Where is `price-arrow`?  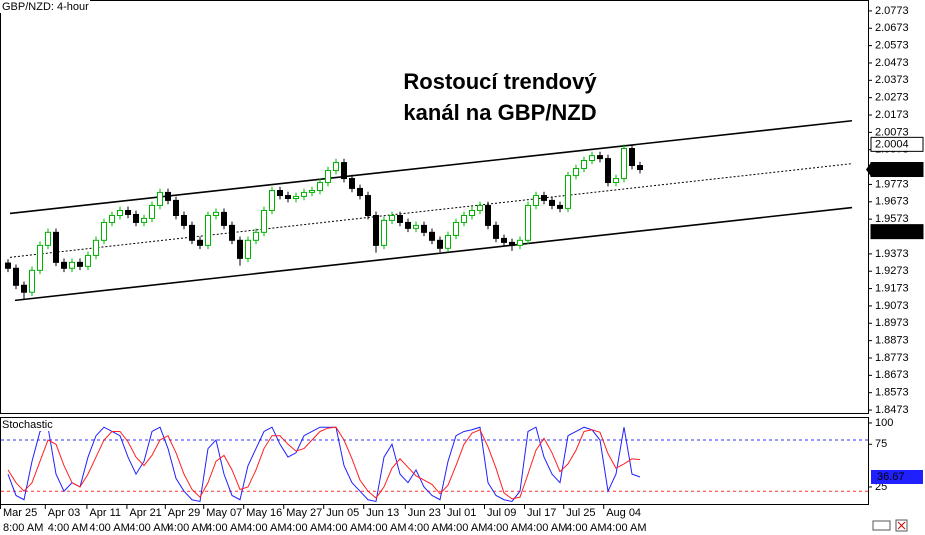 price-arrow is located at coordinates (868, 169).